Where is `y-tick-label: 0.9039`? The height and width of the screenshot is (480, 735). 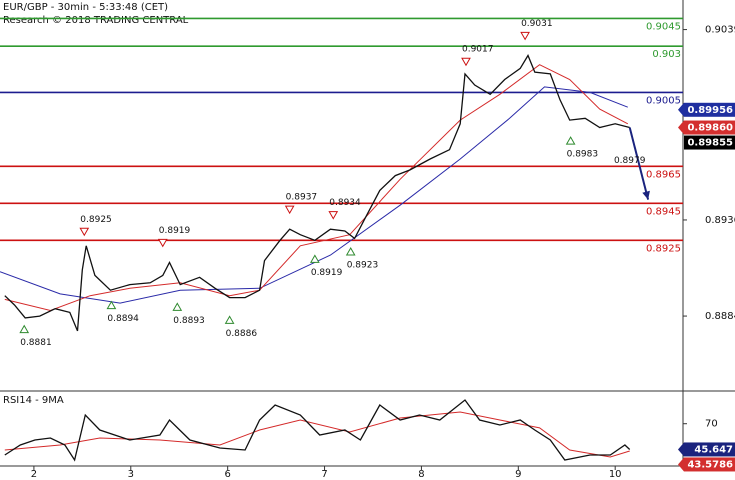
y-tick-label: 0.9039 is located at coordinates (720, 30).